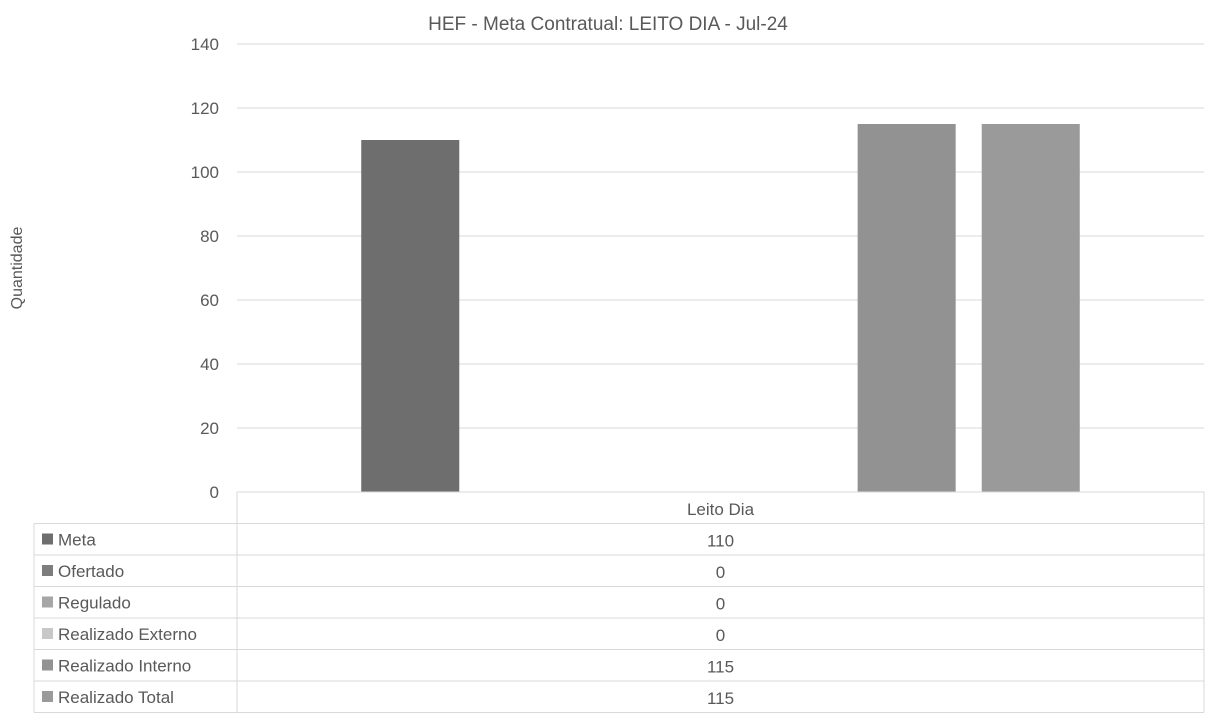 This screenshot has width=1206, height=715. Describe the element at coordinates (721, 509) in the screenshot. I see `table-category-header: Leito Dia` at that location.